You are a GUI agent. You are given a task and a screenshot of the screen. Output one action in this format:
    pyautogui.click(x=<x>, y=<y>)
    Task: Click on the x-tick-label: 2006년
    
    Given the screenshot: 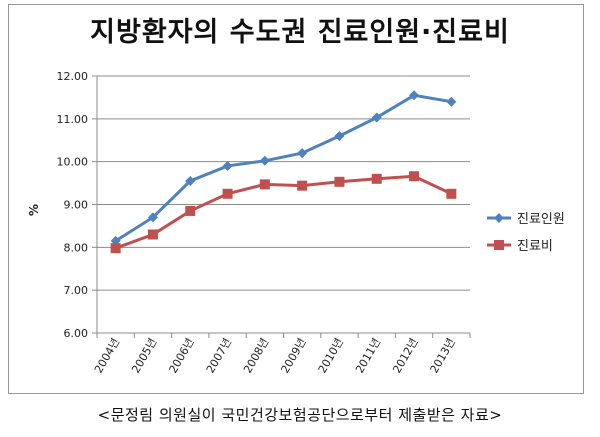 What is the action you would take?
    pyautogui.click(x=182, y=356)
    